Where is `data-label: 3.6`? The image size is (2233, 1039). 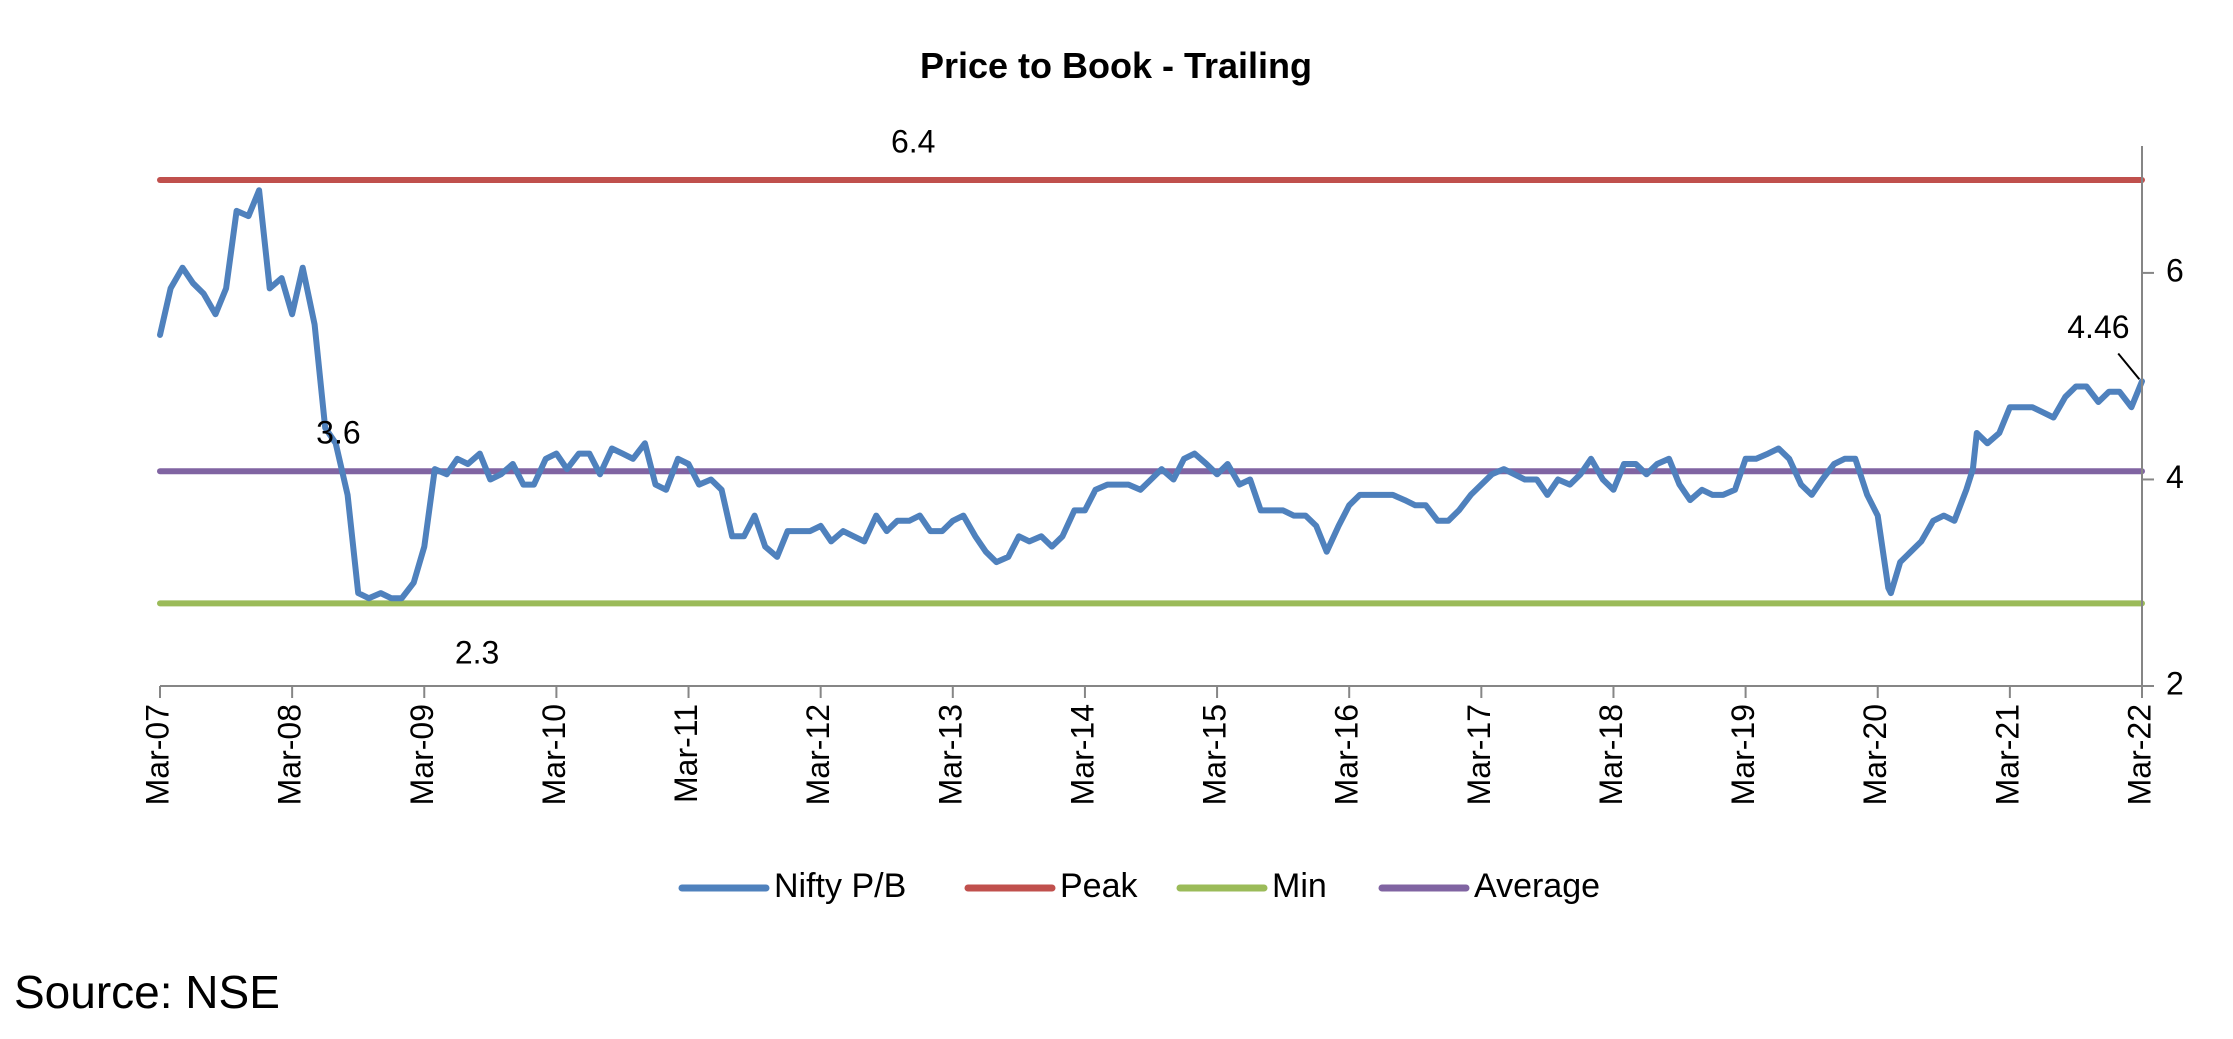
data-label: 3.6 is located at coordinates (338, 432).